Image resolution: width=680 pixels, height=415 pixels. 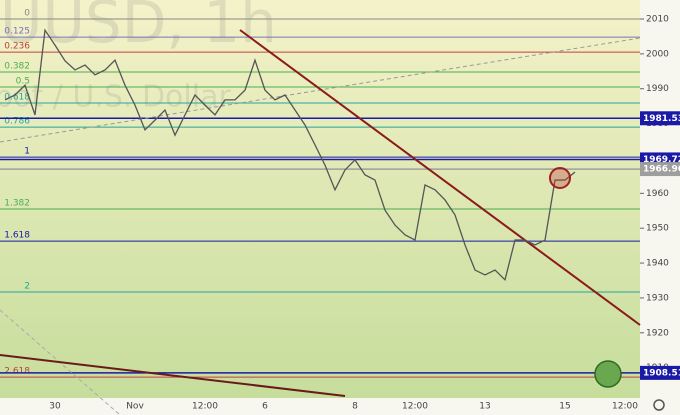 I want to click on price-tag-label: 1966.96, so click(x=661, y=170).